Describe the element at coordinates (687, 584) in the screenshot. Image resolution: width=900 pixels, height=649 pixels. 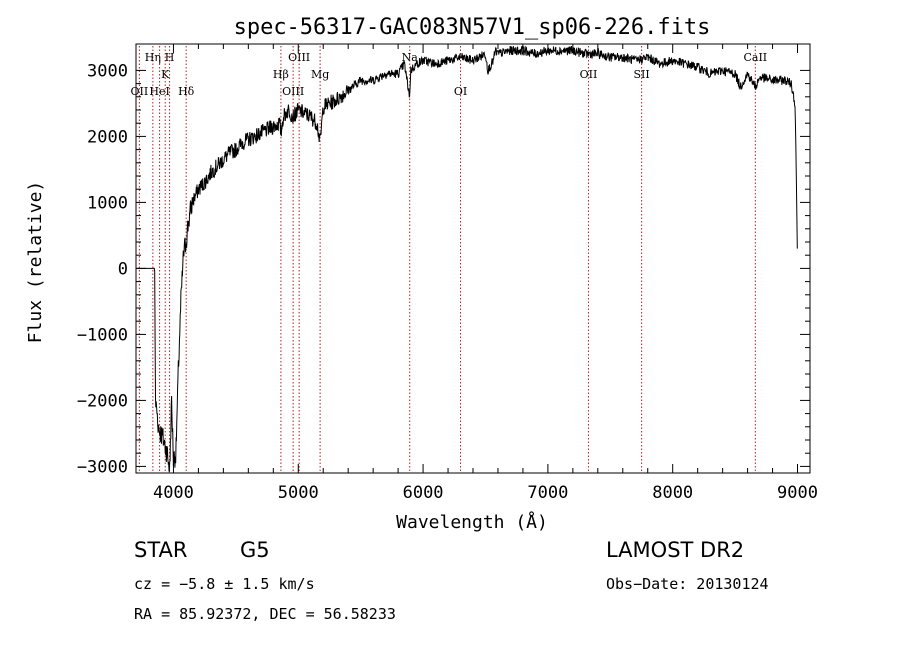
I see `observation-date: Obs−Date: 20130124` at that location.